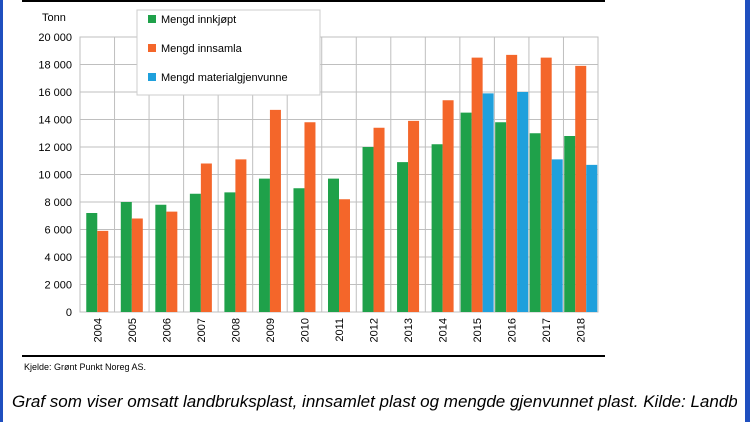 Image resolution: width=750 pixels, height=422 pixels. Describe the element at coordinates (305, 330) in the screenshot. I see `x-tick-label: 2010` at that location.